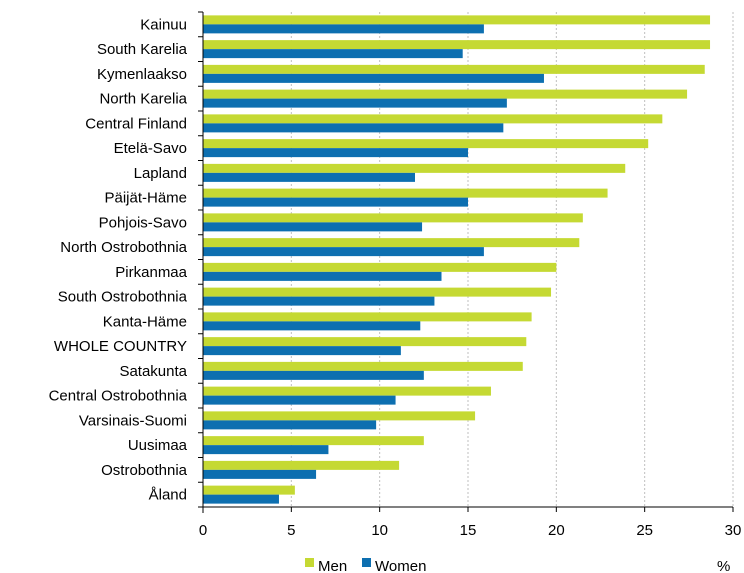  What do you see at coordinates (241, 499) in the screenshot?
I see `bar-women-aland` at bounding box center [241, 499].